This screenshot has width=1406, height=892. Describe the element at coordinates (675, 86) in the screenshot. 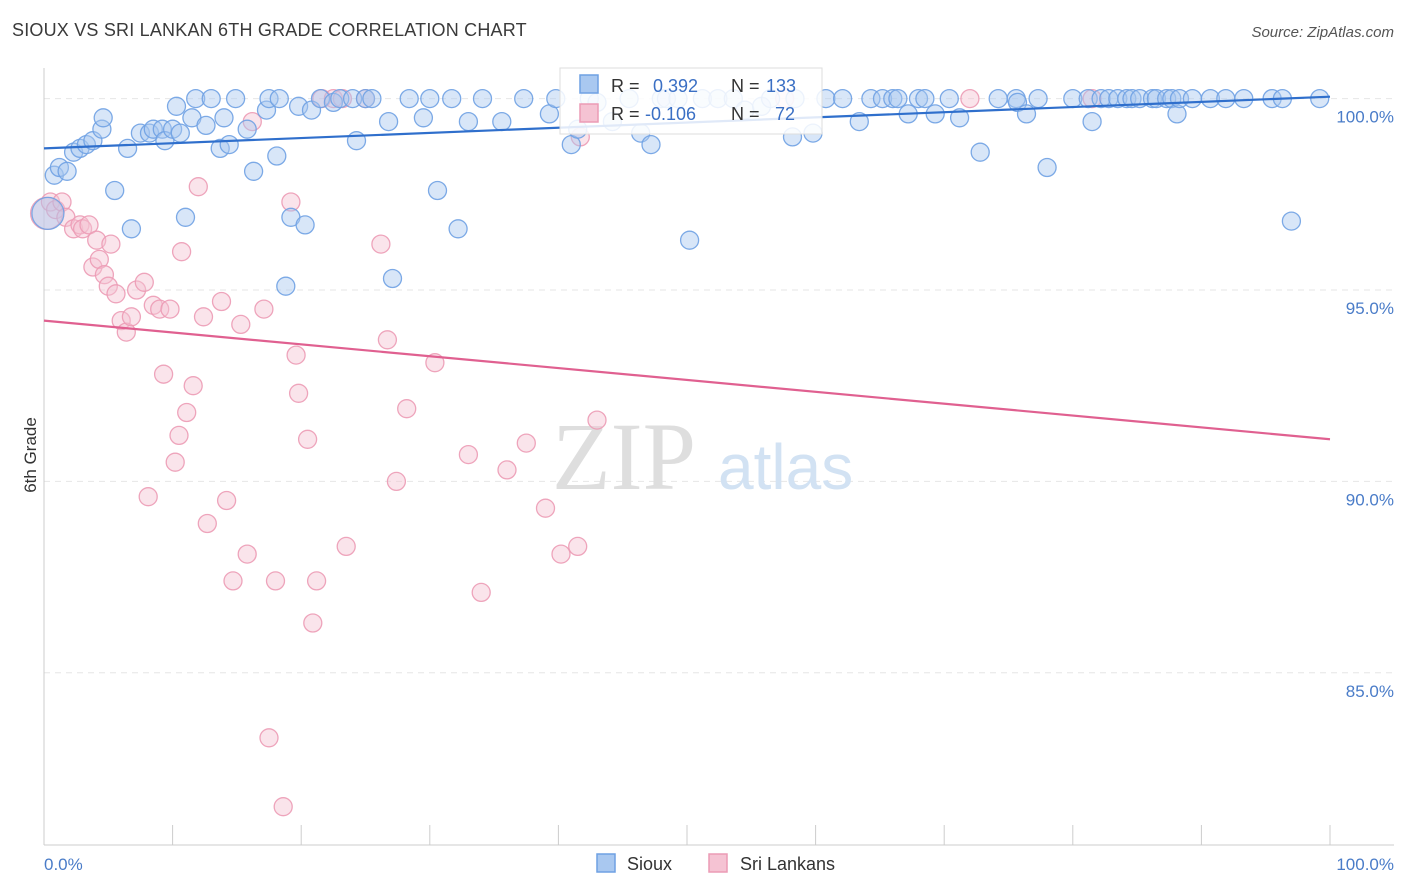

I see `stats-r-value-sioux: 0.392` at that location.